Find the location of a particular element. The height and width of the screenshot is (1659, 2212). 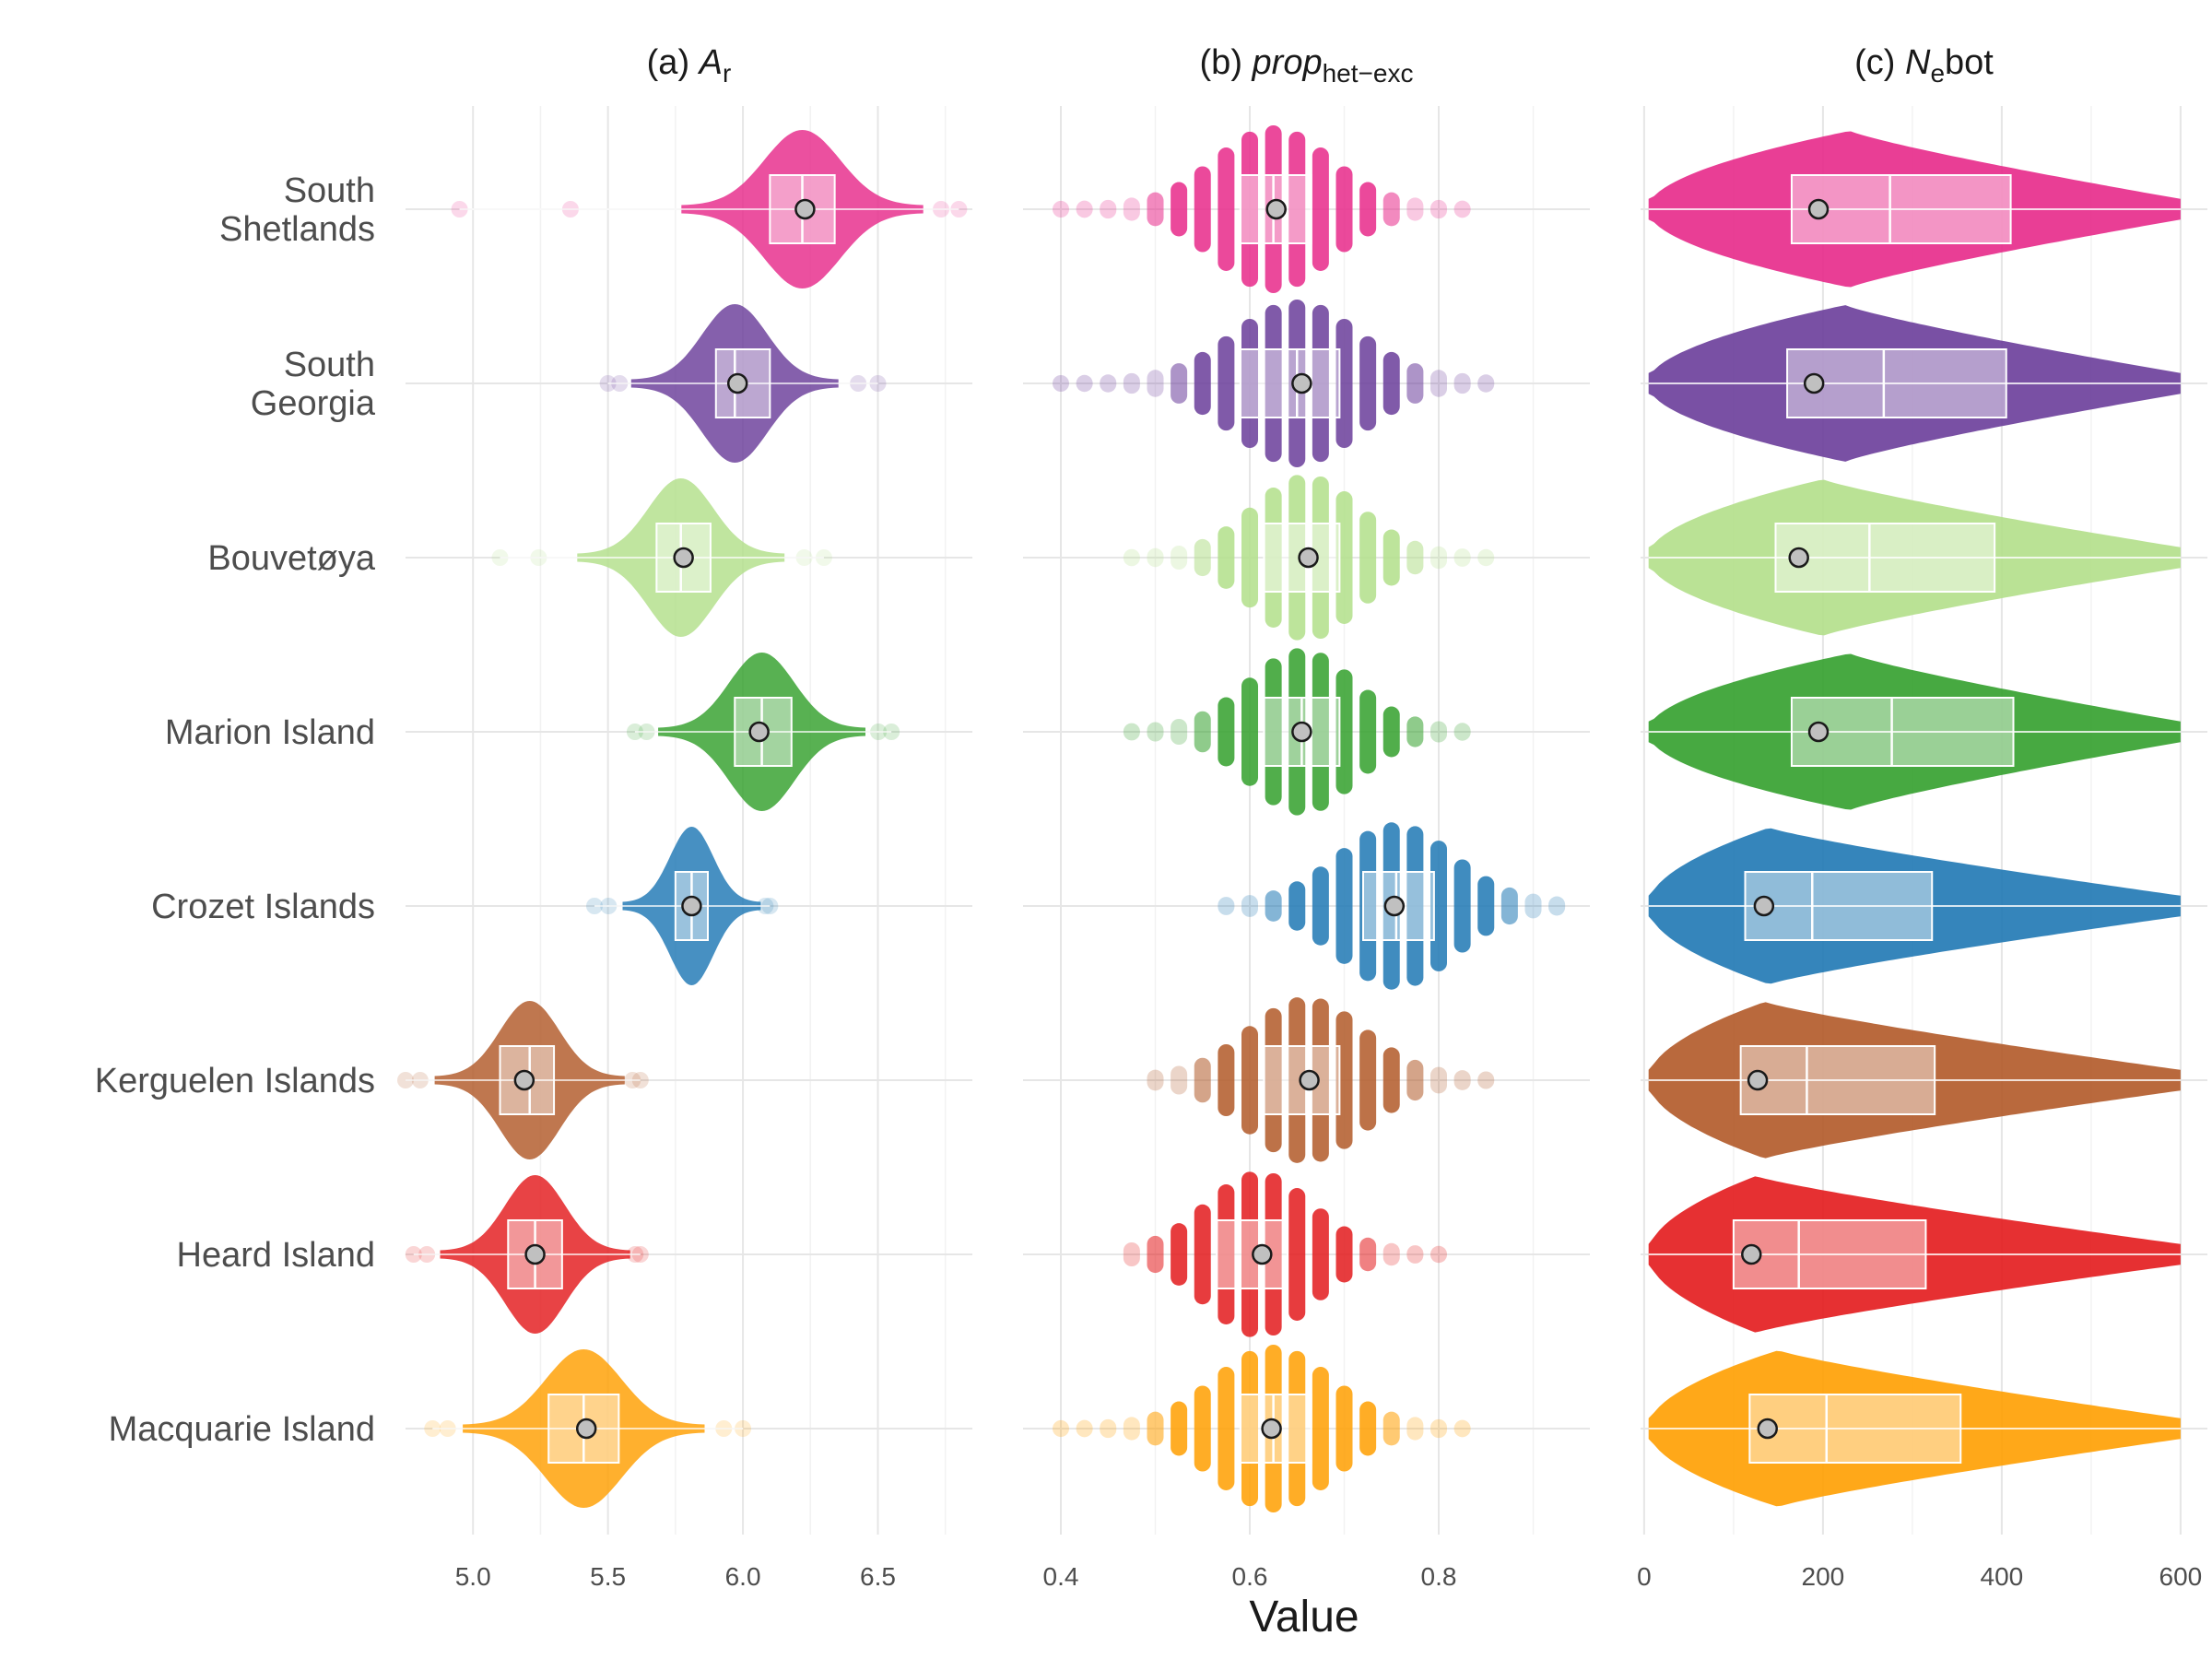

category-label: Heard Island is located at coordinates (276, 1255).